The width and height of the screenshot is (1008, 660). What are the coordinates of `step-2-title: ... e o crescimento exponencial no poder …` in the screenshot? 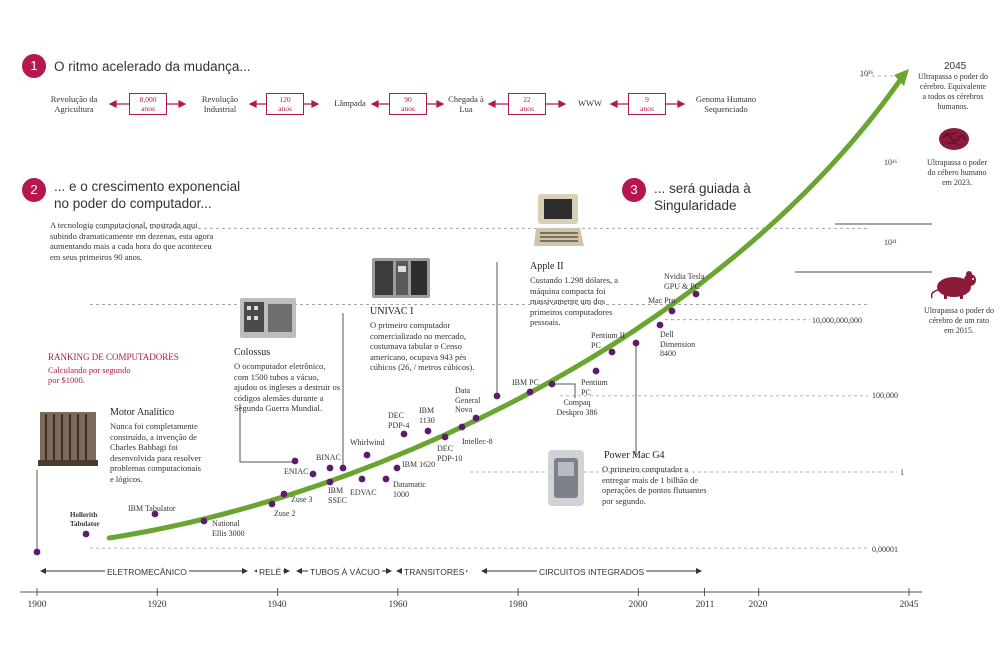 It's located at (147, 195).